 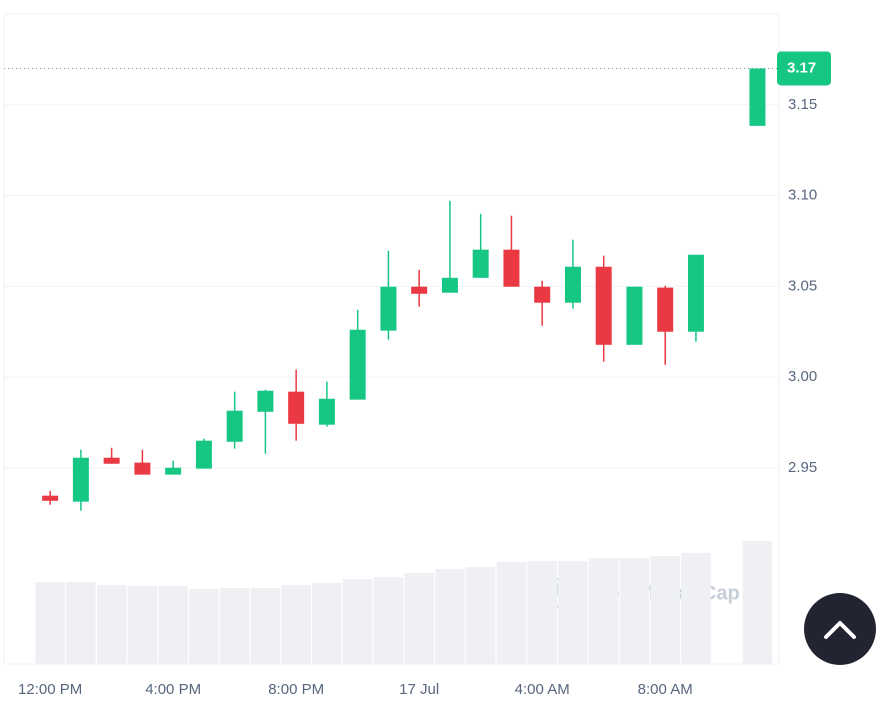 What do you see at coordinates (802, 285) in the screenshot?
I see `y-tick-label: 3.05` at bounding box center [802, 285].